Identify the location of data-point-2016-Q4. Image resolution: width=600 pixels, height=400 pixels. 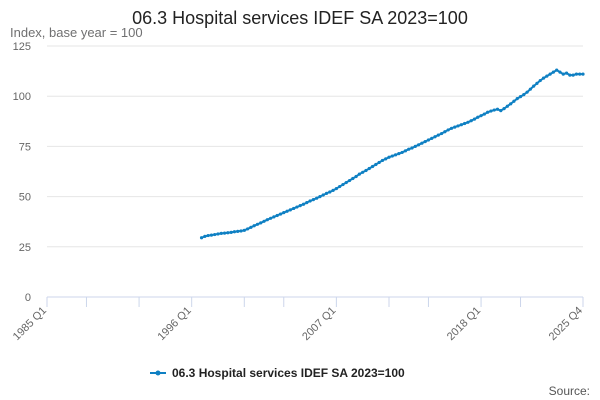
(465, 123).